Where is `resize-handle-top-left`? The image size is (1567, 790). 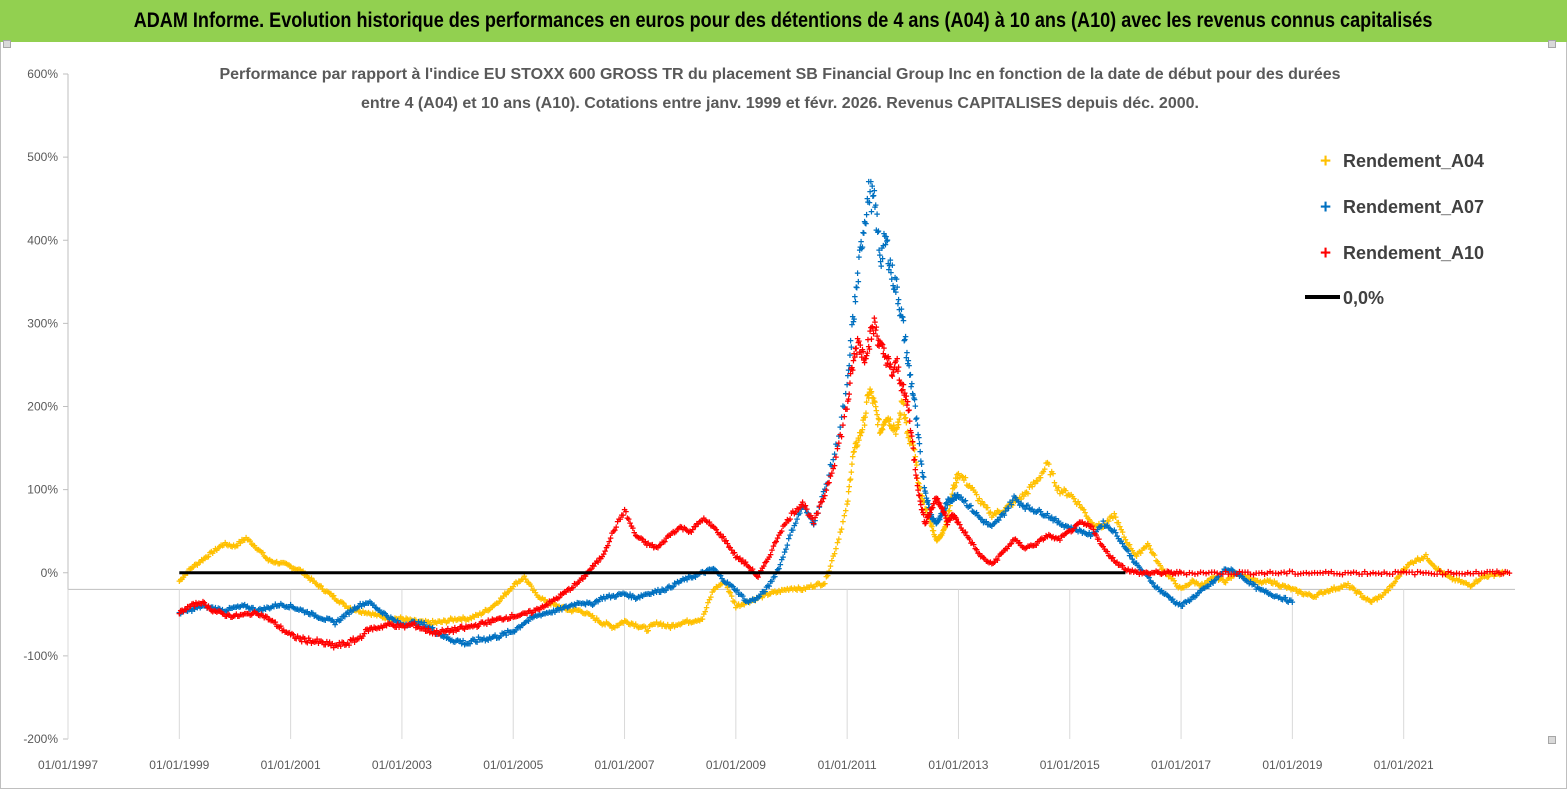 resize-handle-top-left is located at coordinates (7, 44).